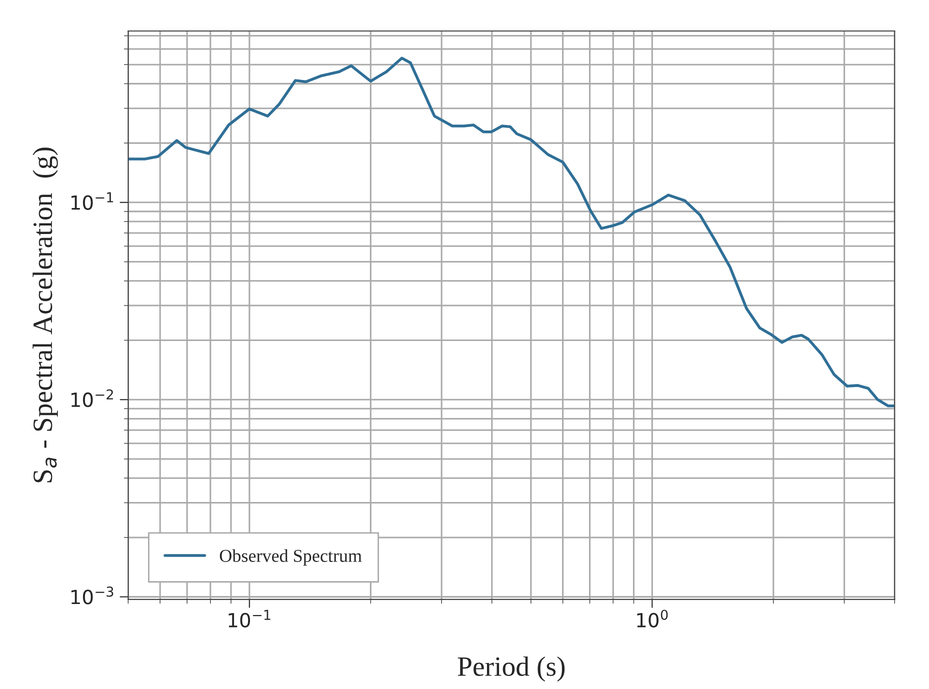  Describe the element at coordinates (291, 557) in the screenshot. I see `legend-label: Observed Spectrum` at that location.